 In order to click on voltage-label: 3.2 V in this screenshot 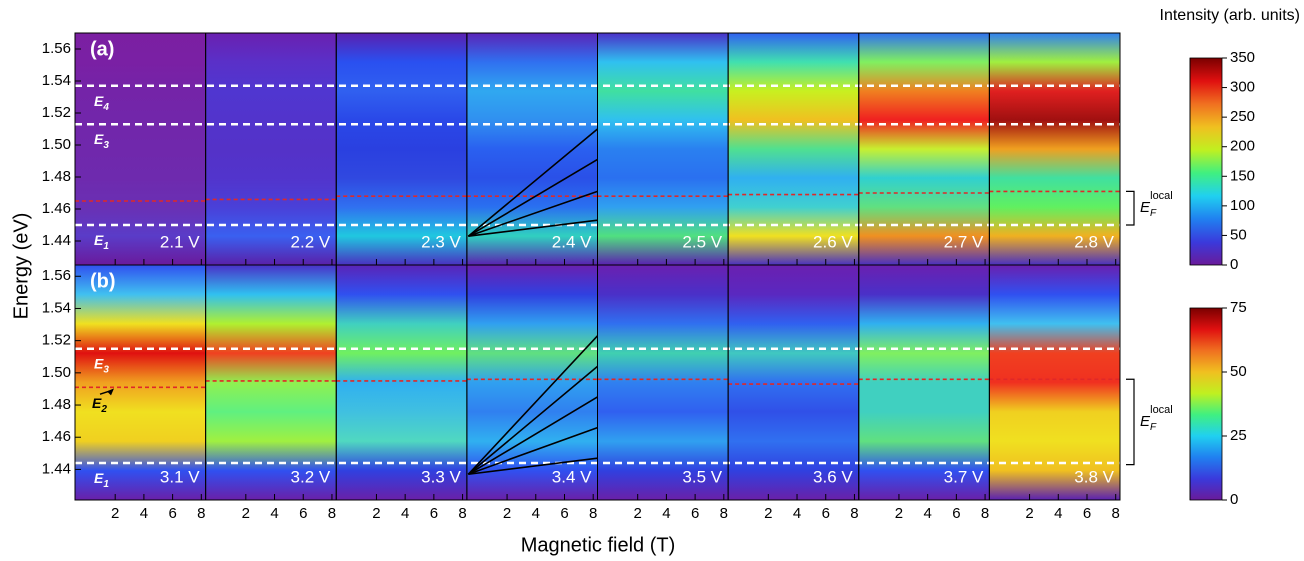, I will do `click(311, 476)`.